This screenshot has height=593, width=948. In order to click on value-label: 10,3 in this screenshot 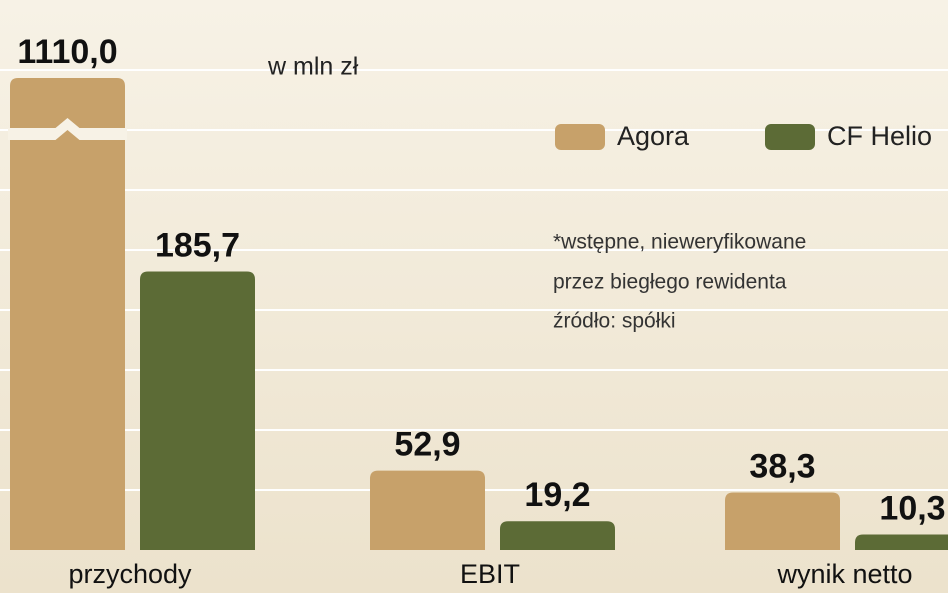, I will do `click(912, 509)`.